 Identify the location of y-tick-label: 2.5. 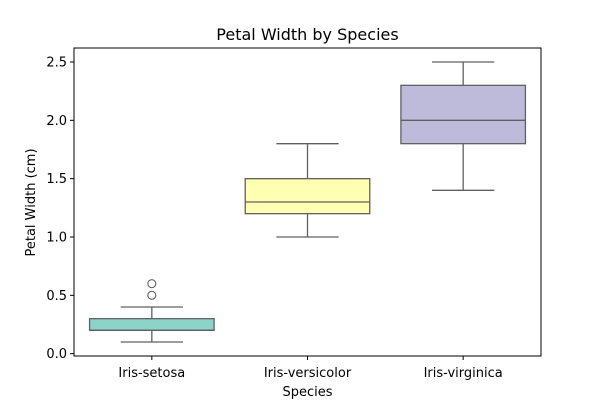
(56, 63).